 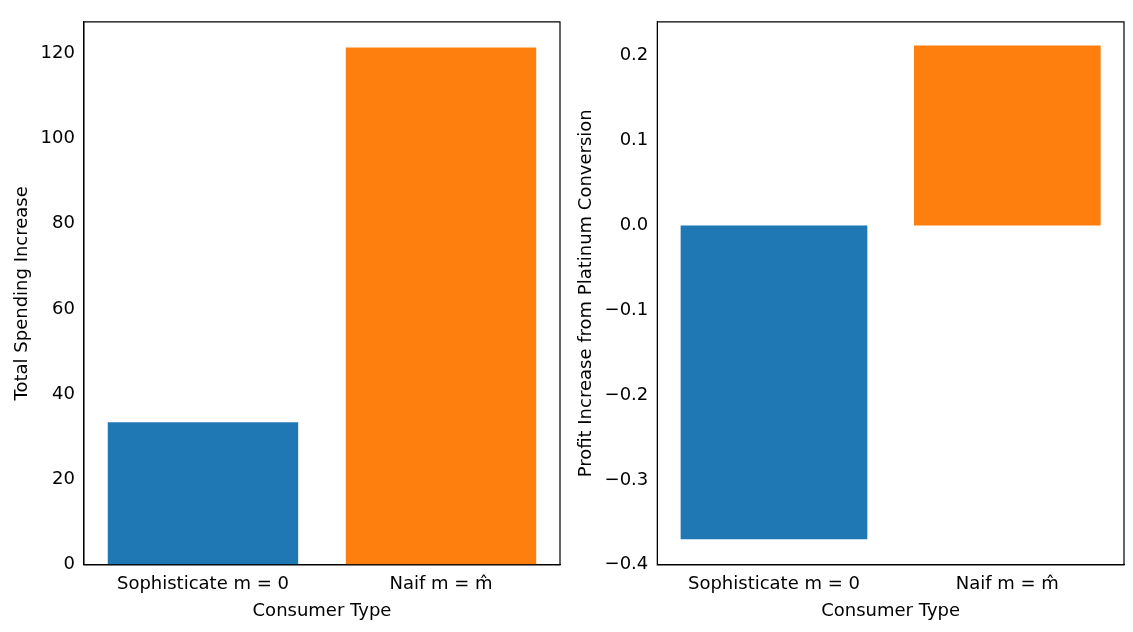 I want to click on y-tick-label: −0.3, so click(x=626, y=478).